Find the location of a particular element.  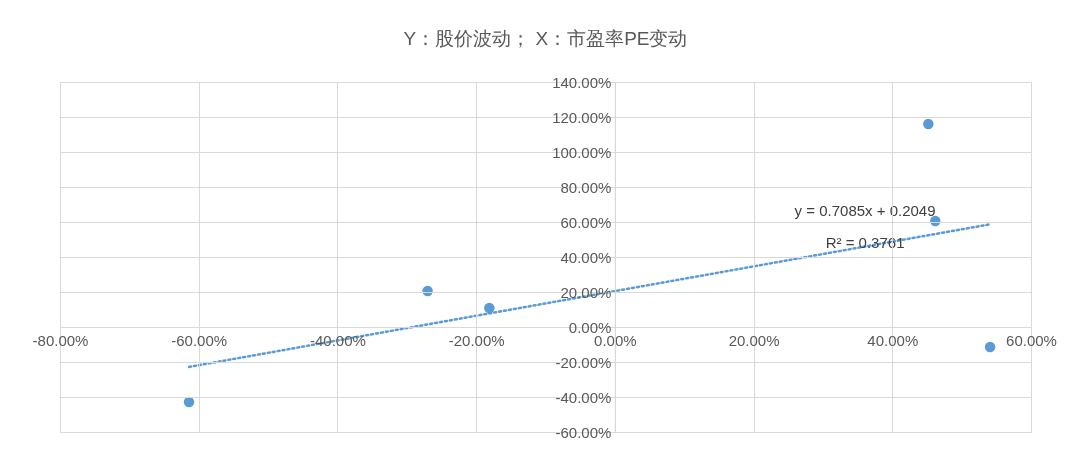

y-tick-label: 100.00% is located at coordinates (582, 152).